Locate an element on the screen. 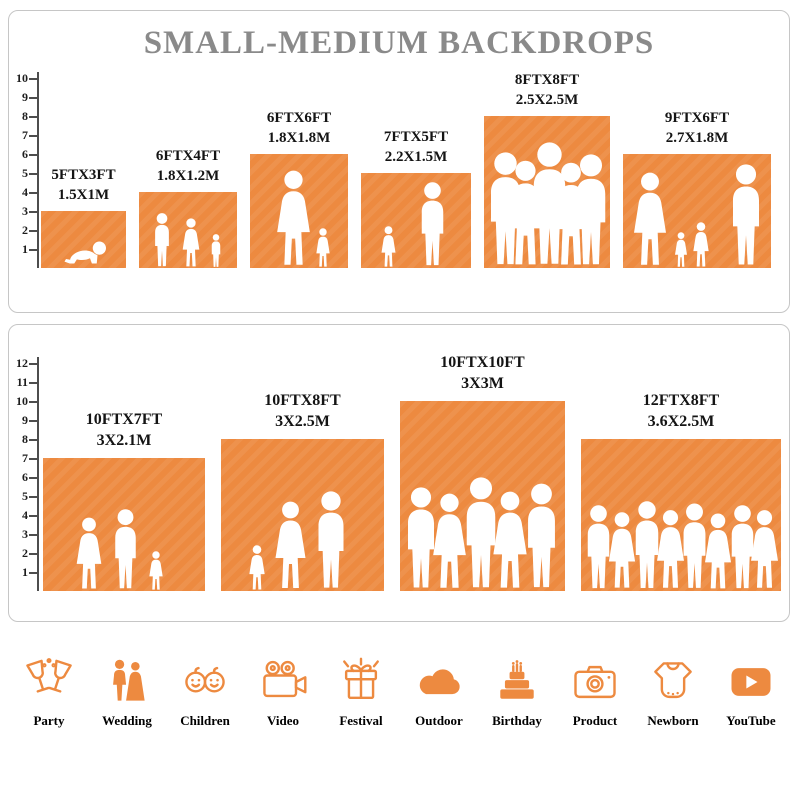 This screenshot has width=800, height=800. category-label: Wedding is located at coordinates (127, 720).